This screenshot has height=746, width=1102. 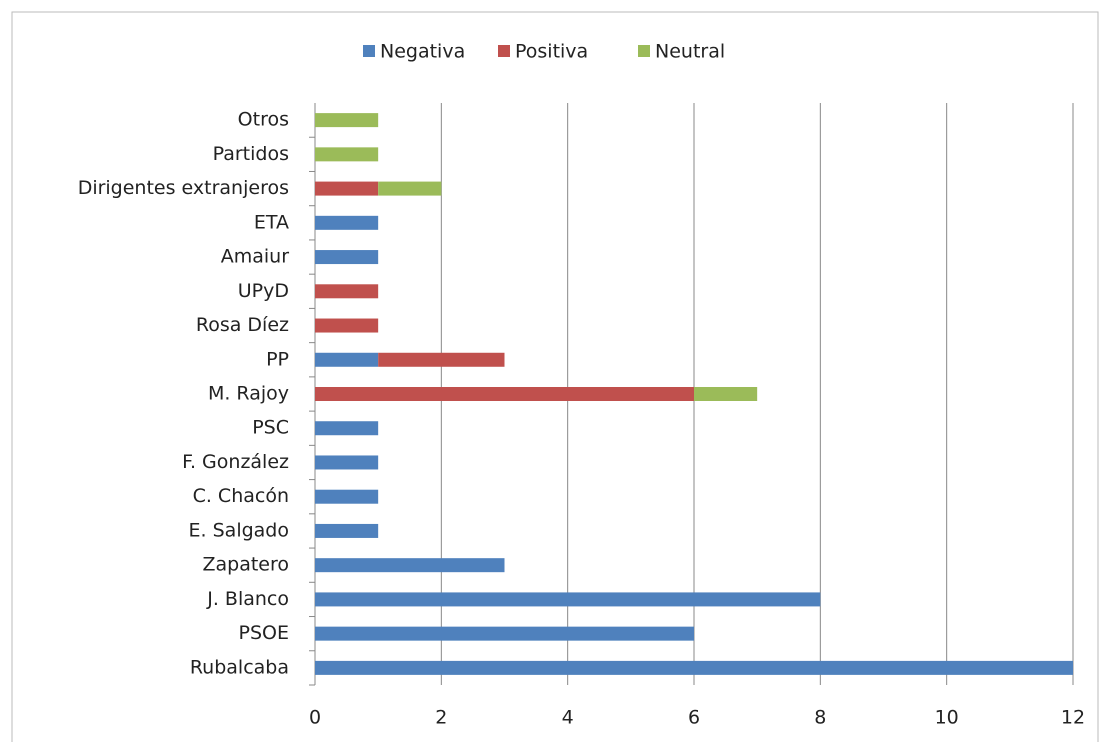 I want to click on x-tick-label: 12, so click(x=1073, y=718).